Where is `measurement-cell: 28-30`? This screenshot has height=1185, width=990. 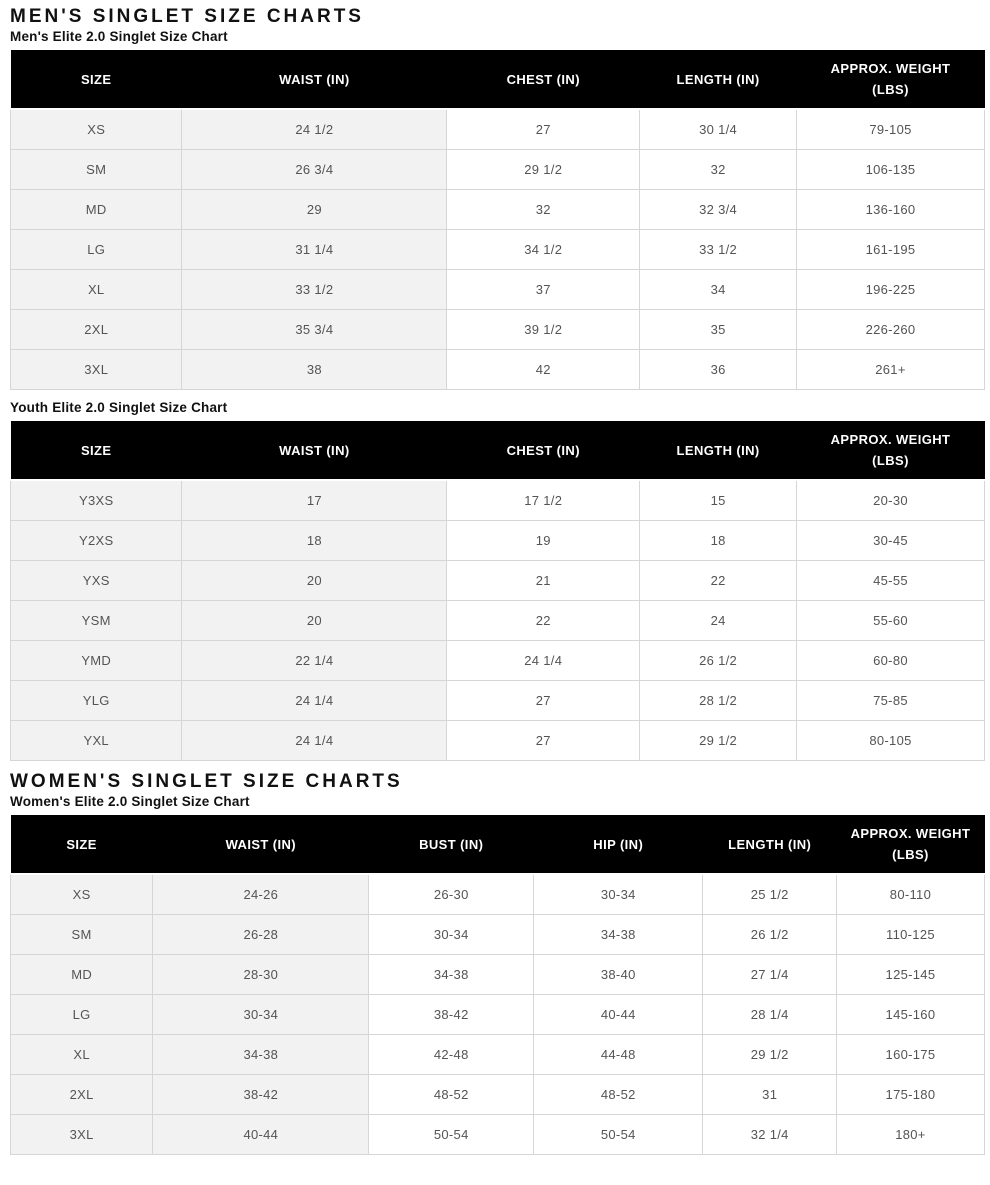 measurement-cell: 28-30 is located at coordinates (261, 974).